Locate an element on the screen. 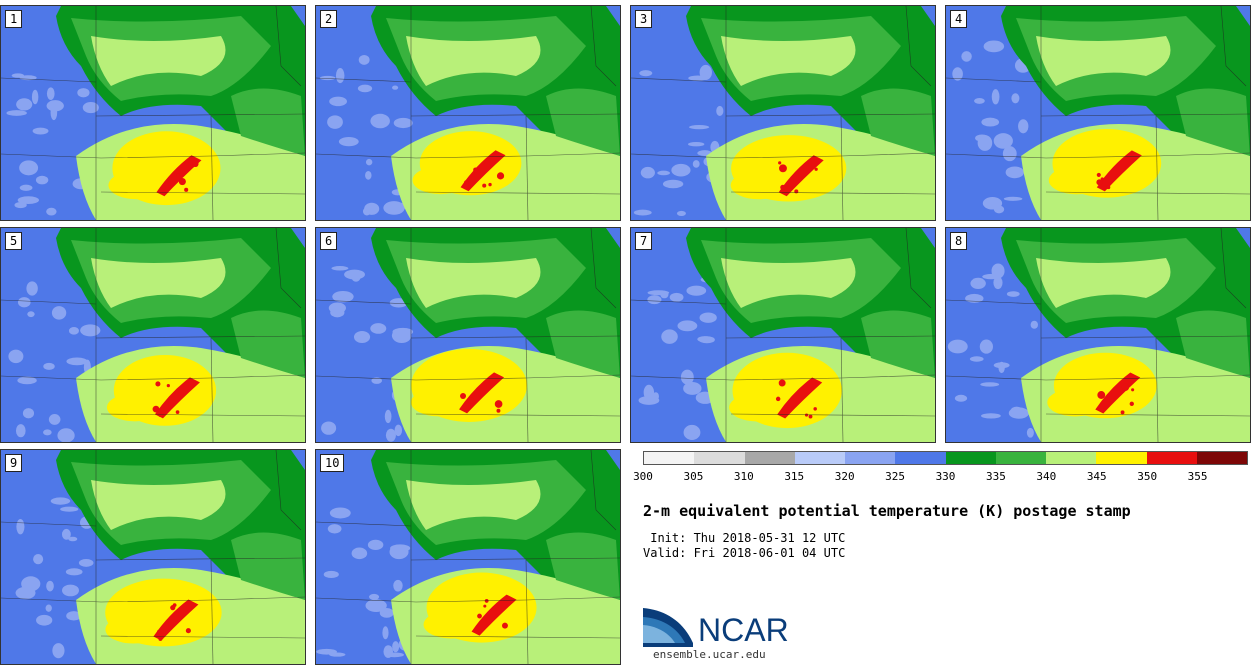 This screenshot has width=1260, height=665. init-time: Init: Thu 2018-05-31 12 UTC is located at coordinates (744, 538).